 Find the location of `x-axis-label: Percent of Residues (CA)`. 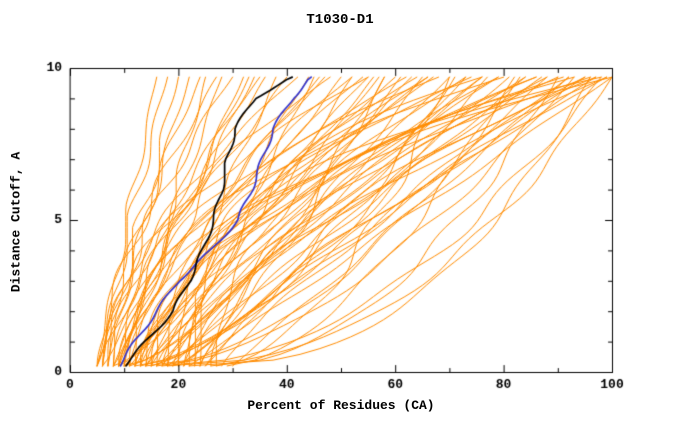

x-axis-label: Percent of Residues (CA) is located at coordinates (341, 405).